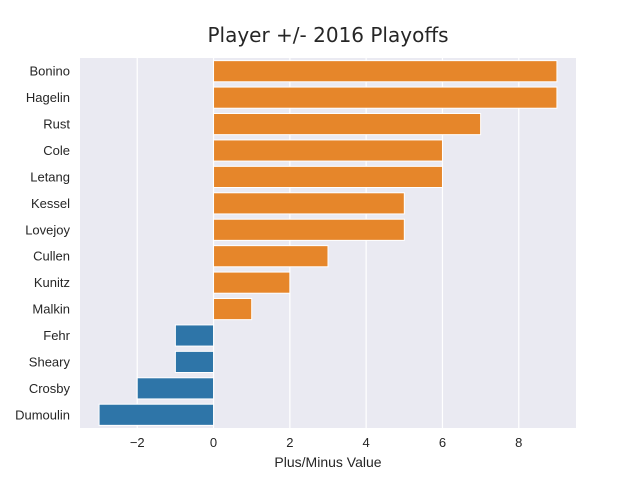  Describe the element at coordinates (47, 229) in the screenshot. I see `y-tick-label: Lovejoy` at that location.